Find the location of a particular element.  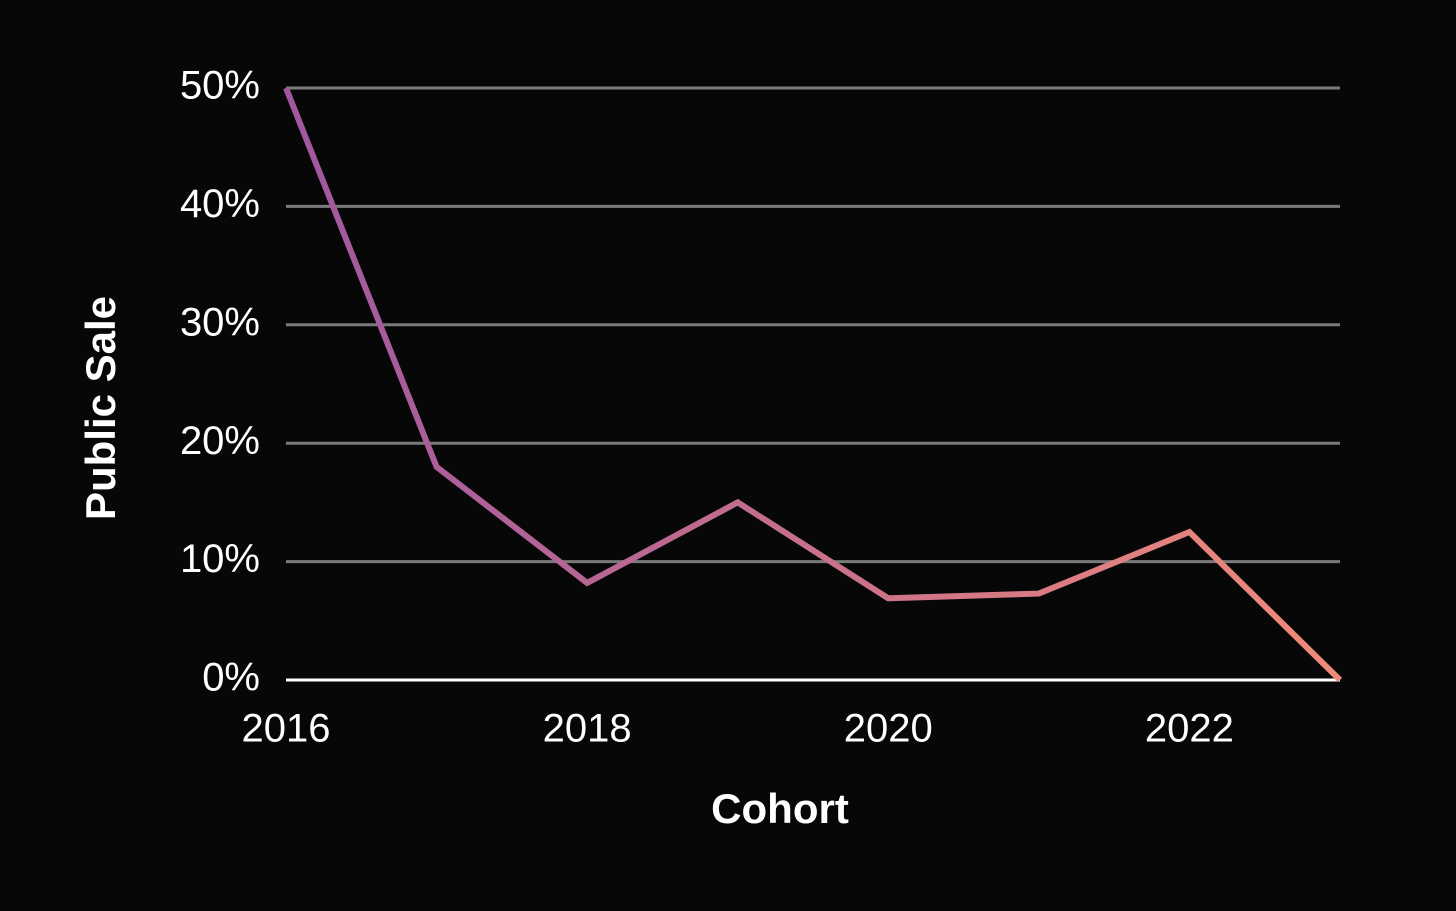

y-tick-label: 10% is located at coordinates (220, 559).